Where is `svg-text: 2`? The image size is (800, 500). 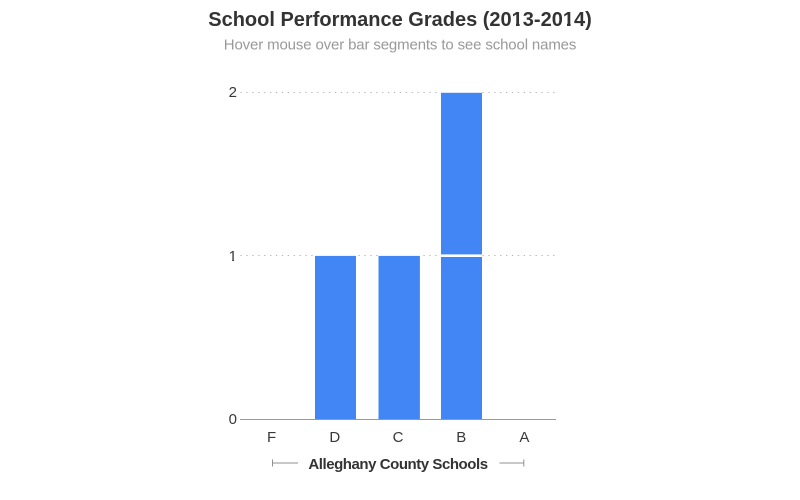 svg-text: 2 is located at coordinates (233, 92).